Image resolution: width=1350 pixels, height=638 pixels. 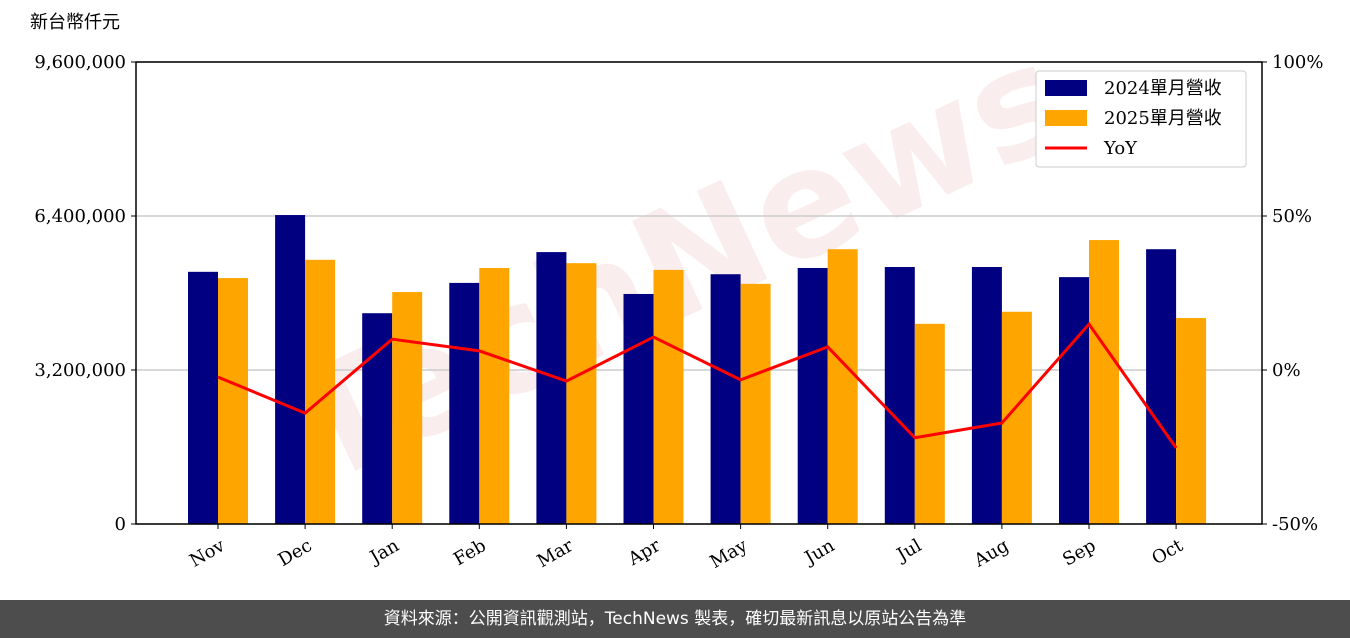 I want to click on legend: 2024單月營收 2025單月營收 YoY, so click(x=1141, y=119).